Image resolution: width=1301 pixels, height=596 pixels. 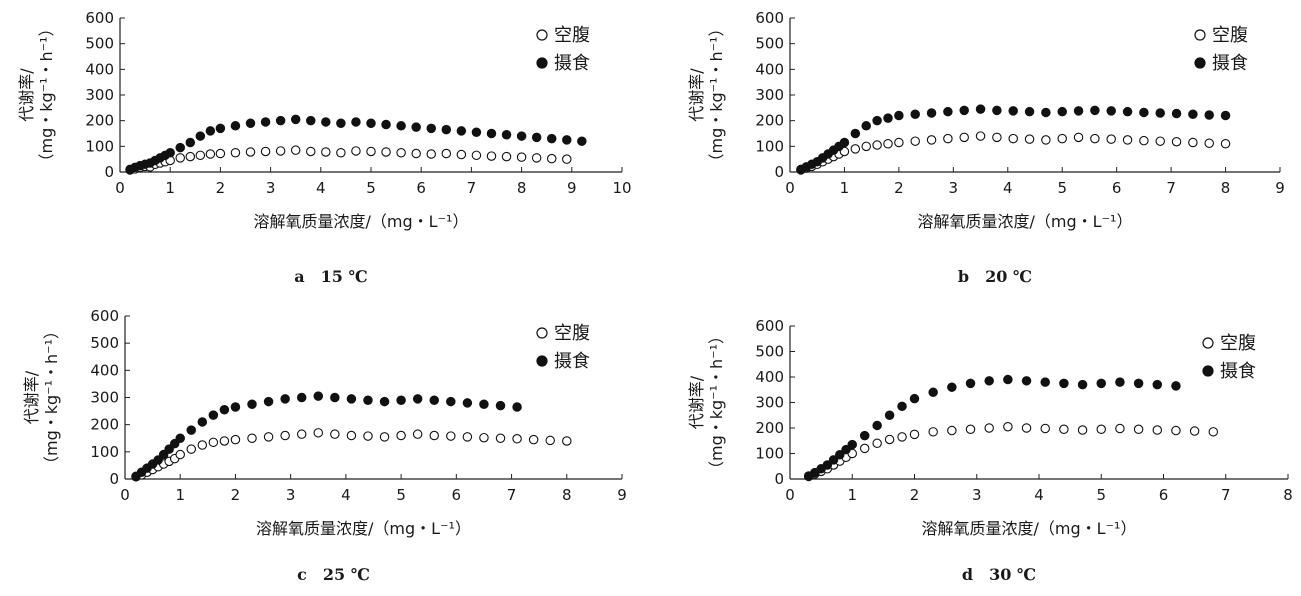 What do you see at coordinates (401, 495) in the screenshot?
I see `x-tick-label: 5` at bounding box center [401, 495].